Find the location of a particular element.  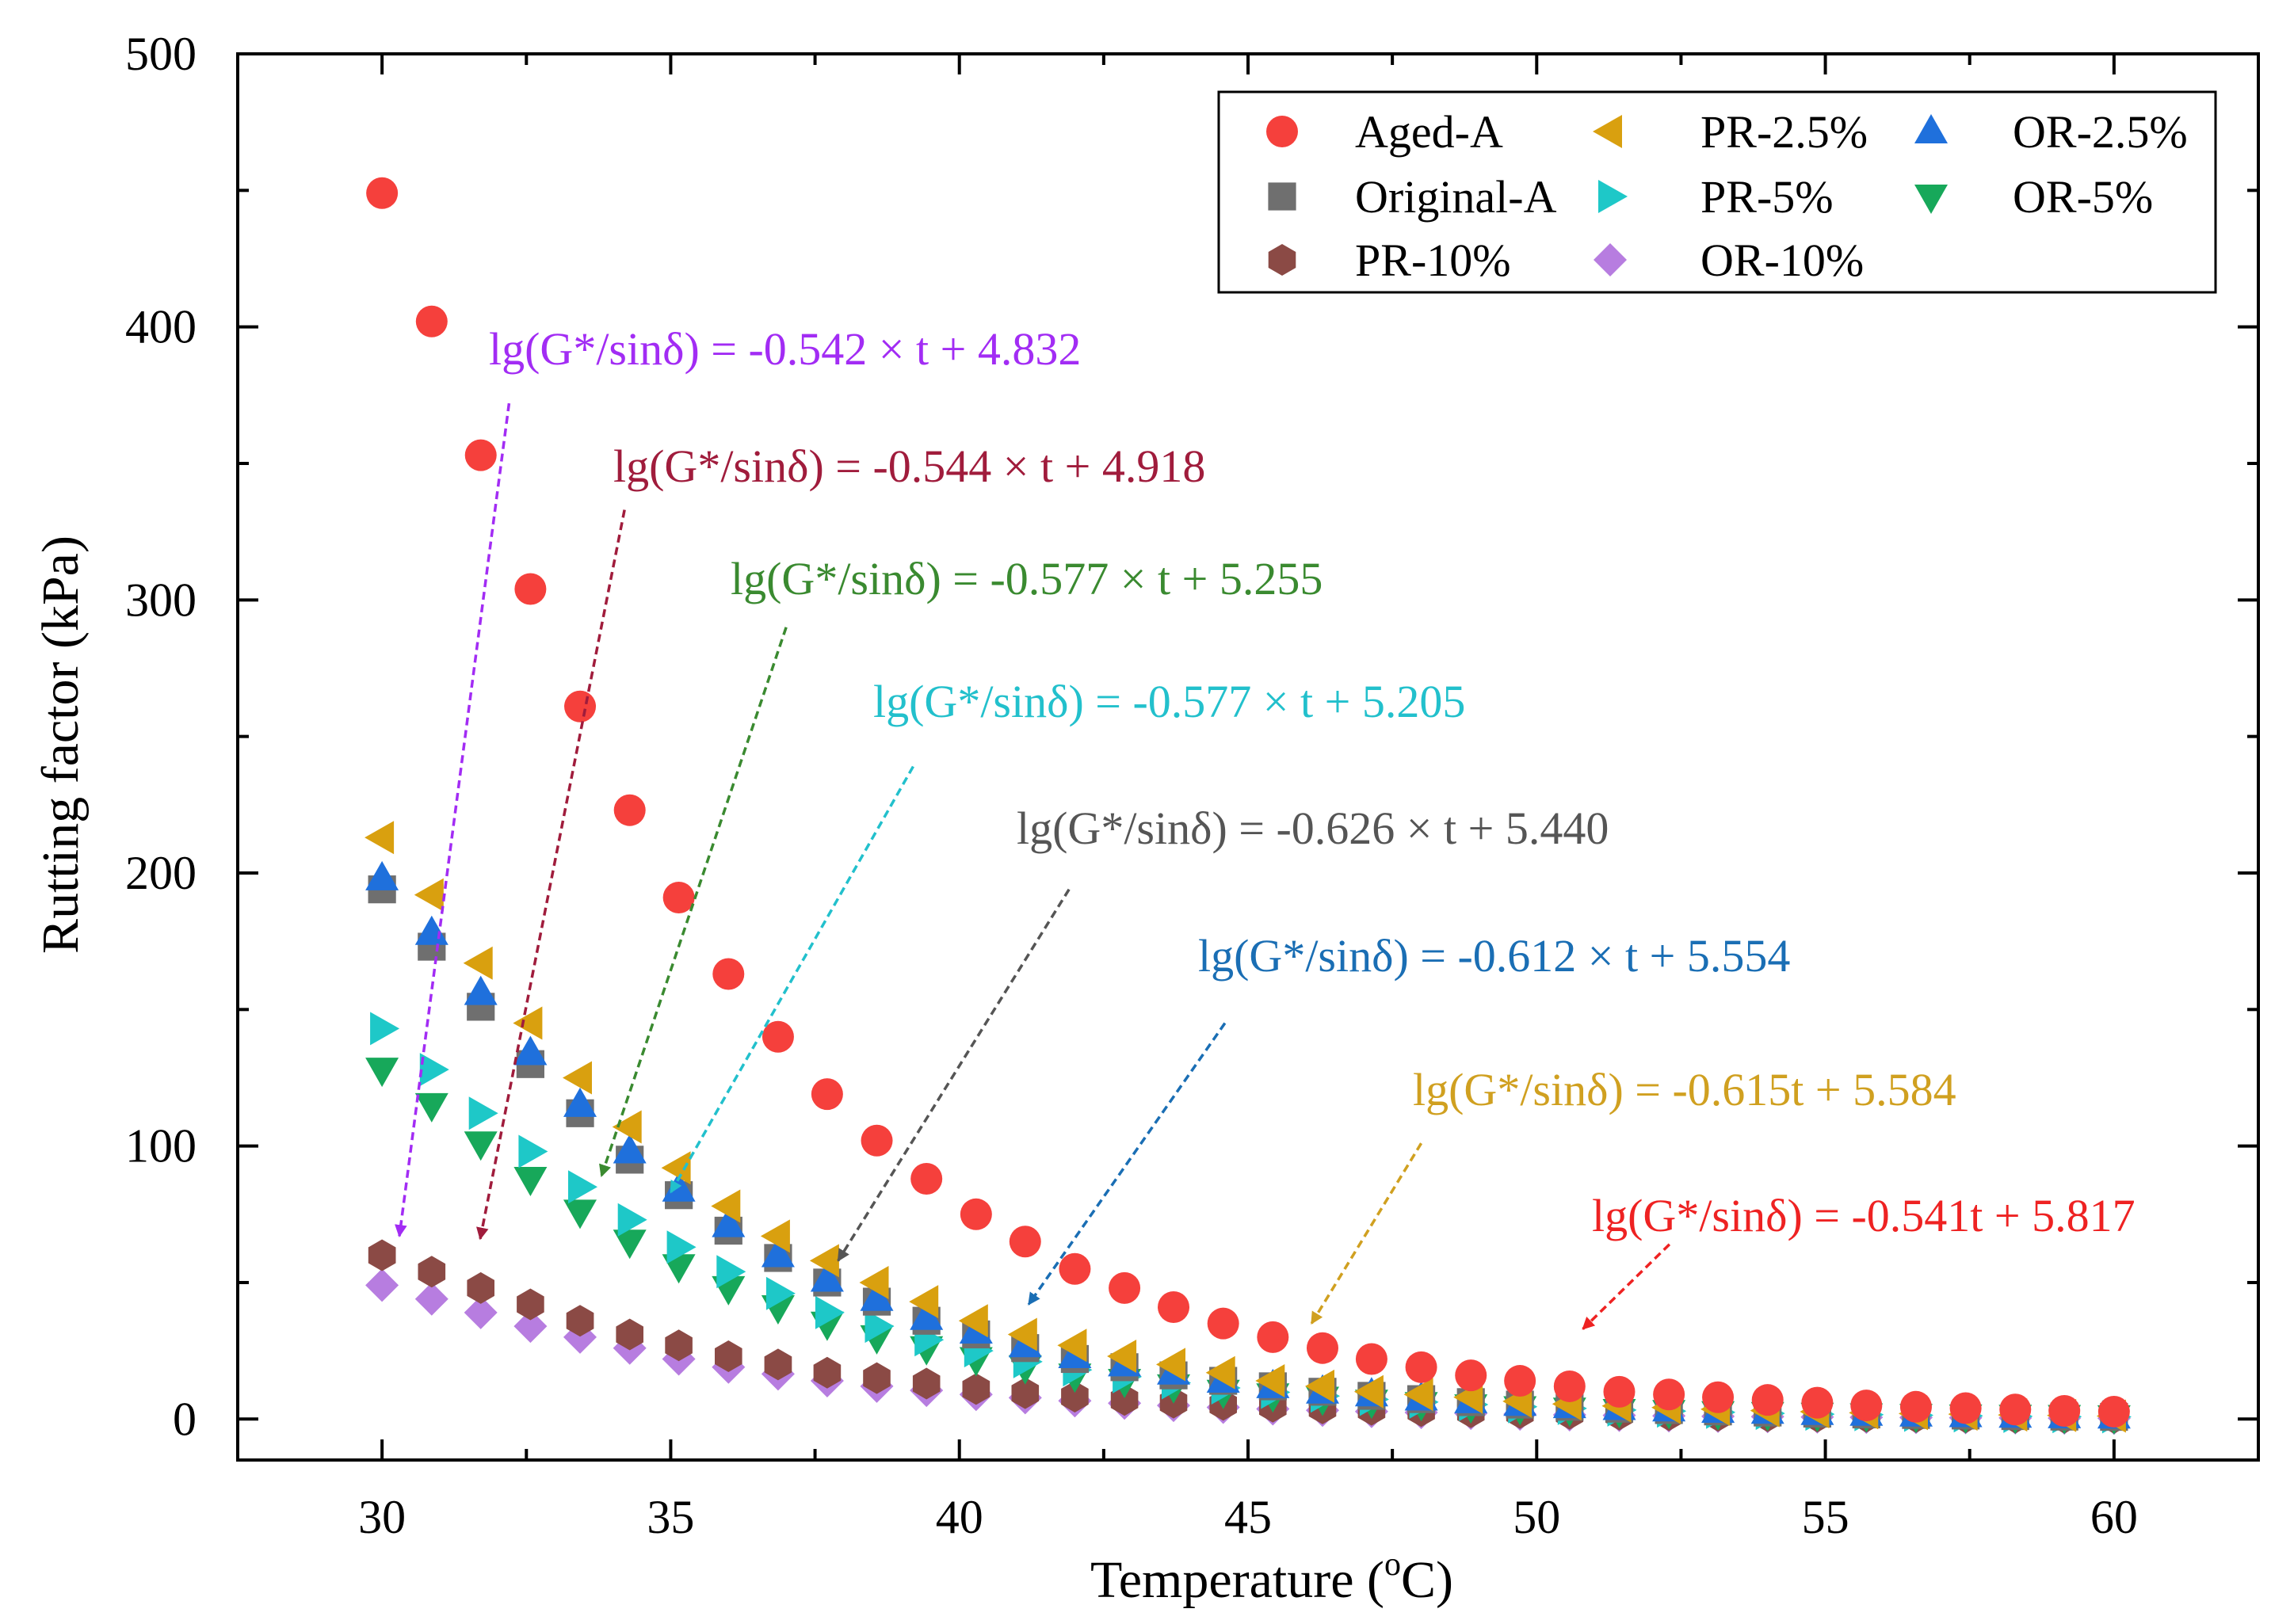

fit-equation: lg(G*/sinδ) = -0.577 × t + 5.205 is located at coordinates (1169, 702).